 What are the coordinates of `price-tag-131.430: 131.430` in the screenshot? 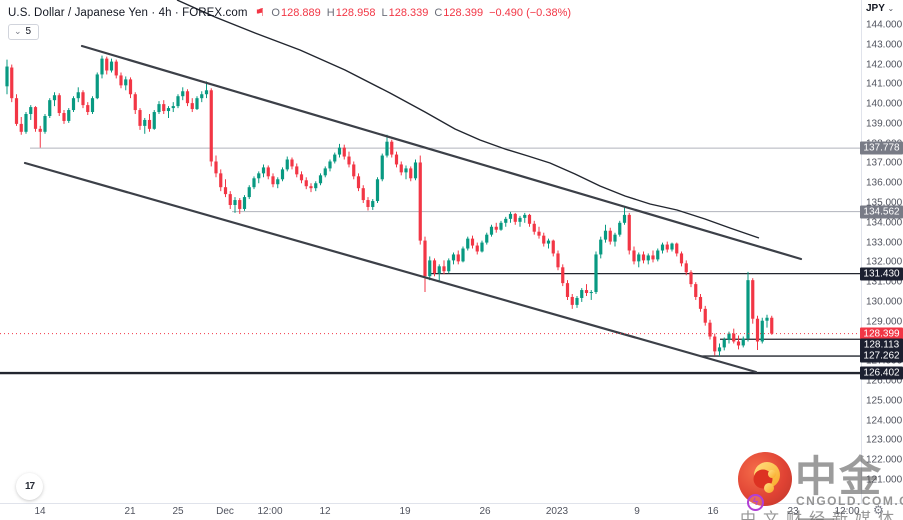 It's located at (881, 274).